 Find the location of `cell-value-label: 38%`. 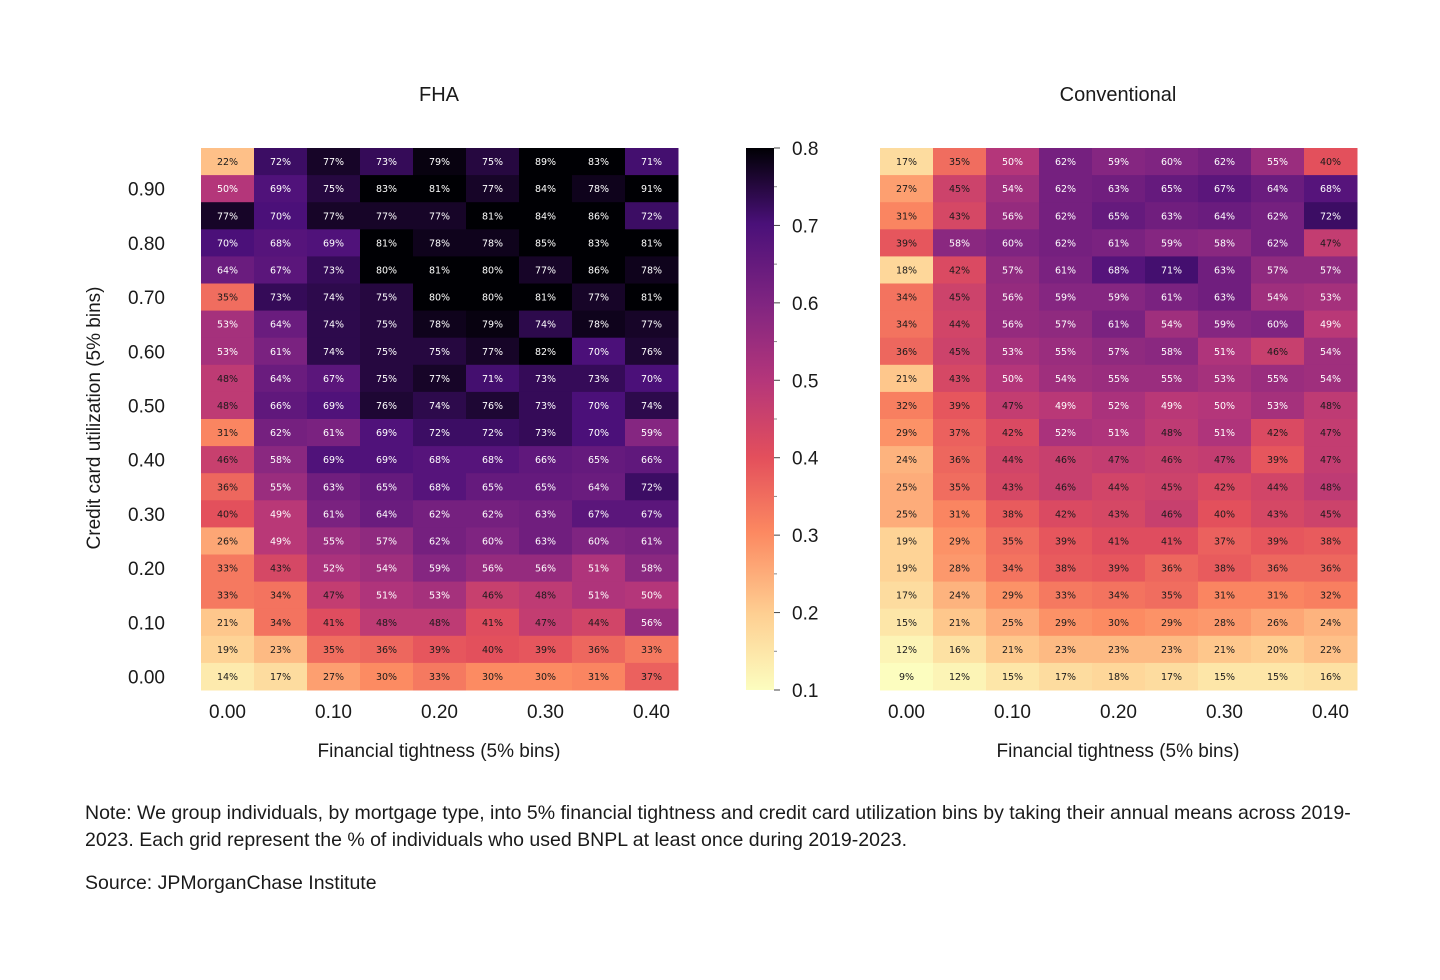

cell-value-label: 38% is located at coordinates (1012, 514).